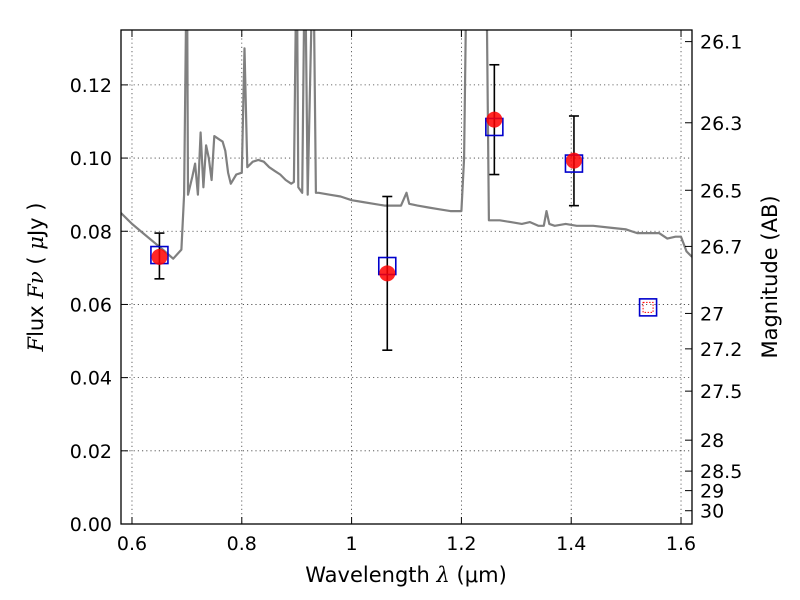  What do you see at coordinates (721, 191) in the screenshot?
I see `mag-tick-label: 26.5` at bounding box center [721, 191].